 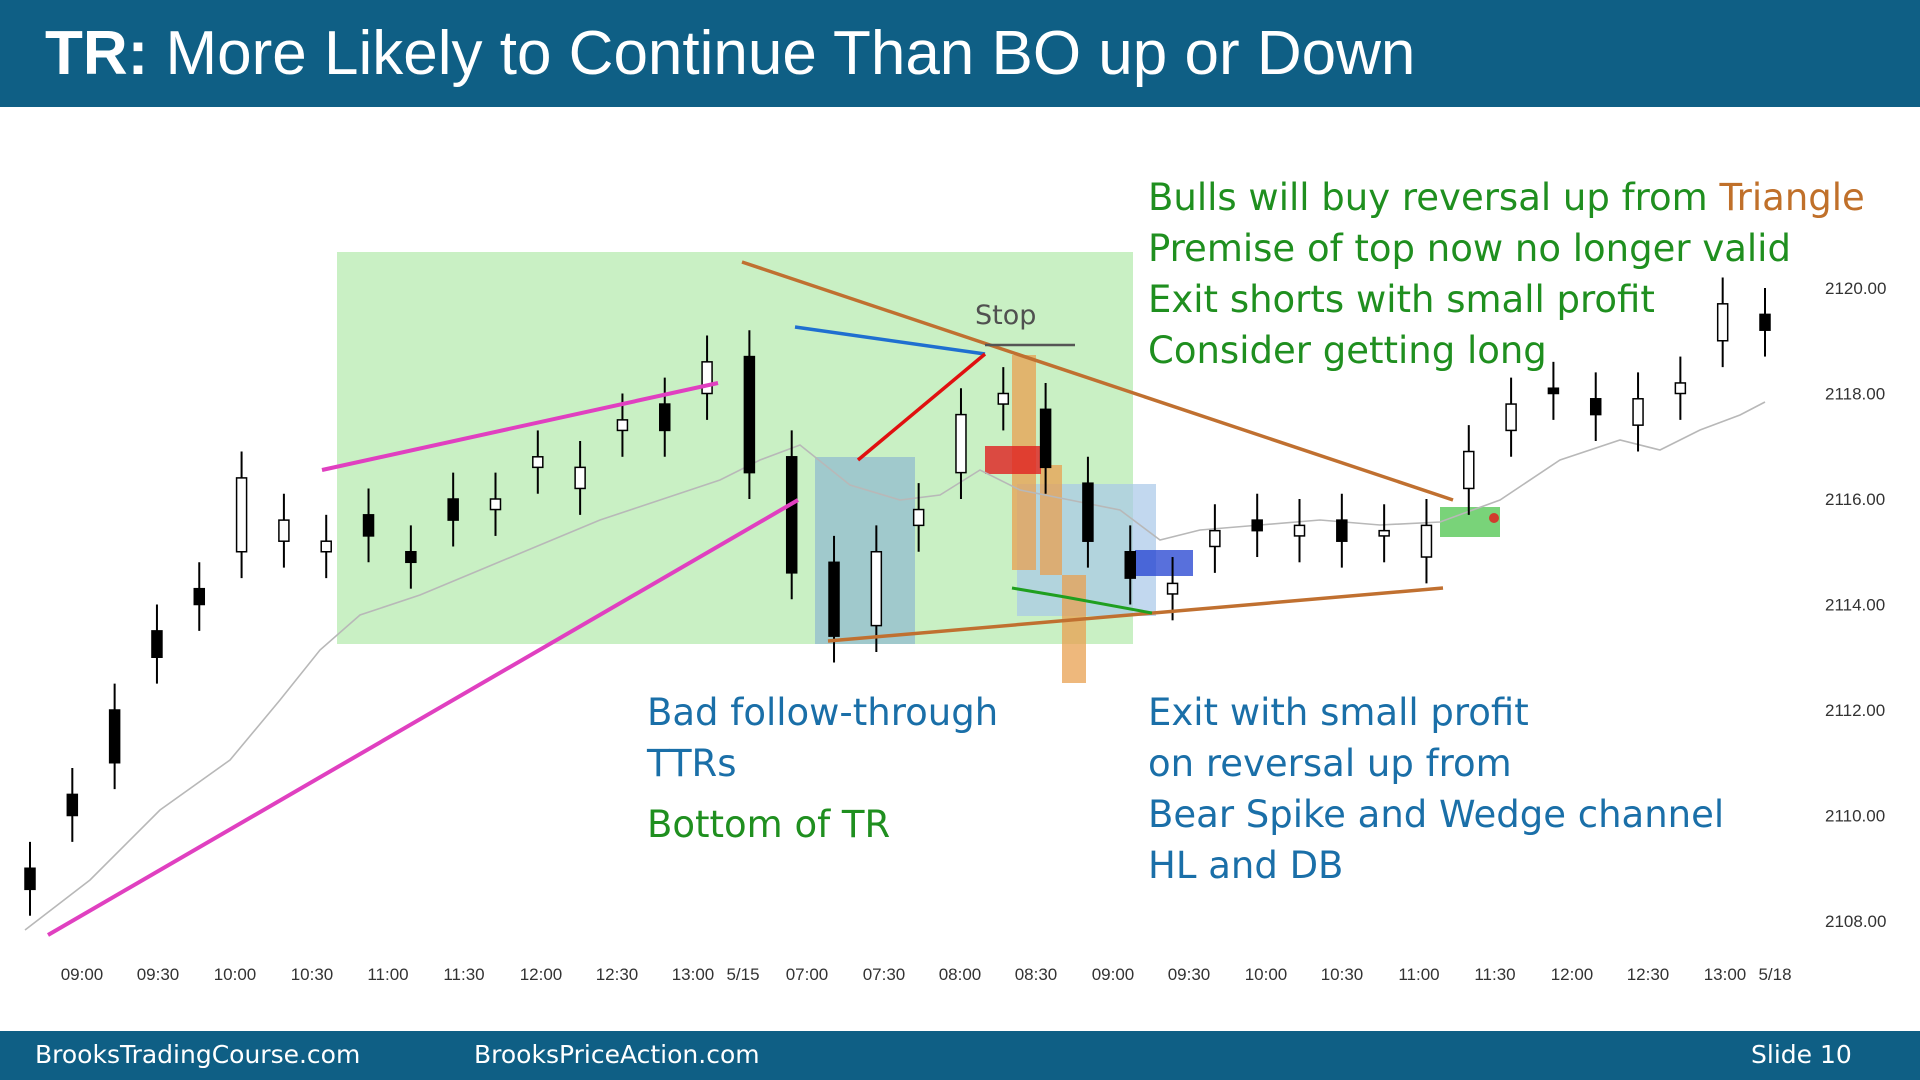 What do you see at coordinates (1005, 315) in the screenshot?
I see `stop-label: Stop` at bounding box center [1005, 315].